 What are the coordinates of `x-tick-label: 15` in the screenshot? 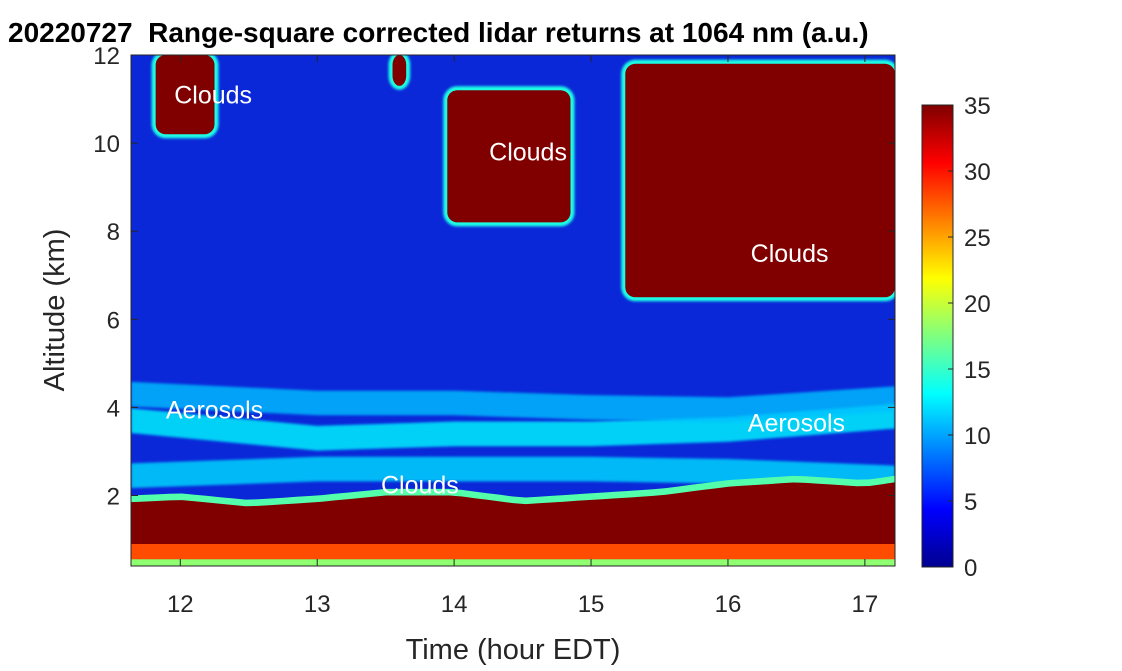 It's located at (591, 604).